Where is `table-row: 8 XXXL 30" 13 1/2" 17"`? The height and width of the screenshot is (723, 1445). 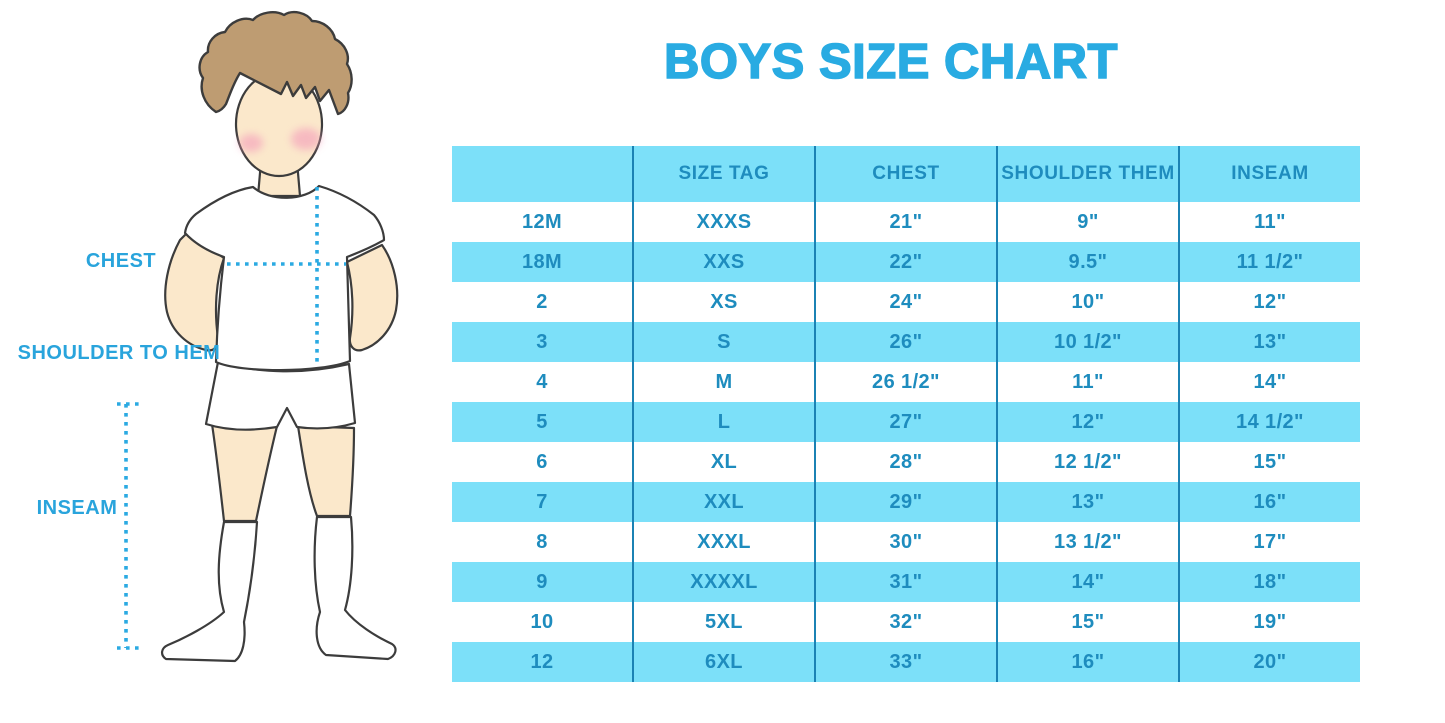
table-row: 8 XXXL 30" 13 1/2" 17" is located at coordinates (906, 542).